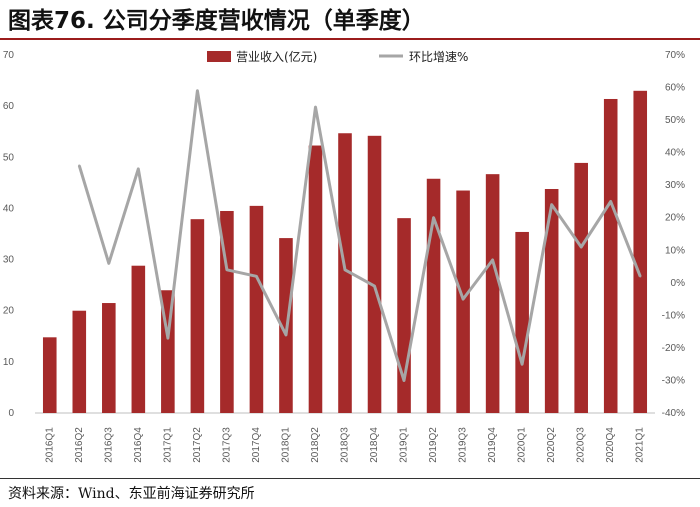 The height and width of the screenshot is (507, 700). I want to click on y-right-tick-label: 40%, so click(675, 153).